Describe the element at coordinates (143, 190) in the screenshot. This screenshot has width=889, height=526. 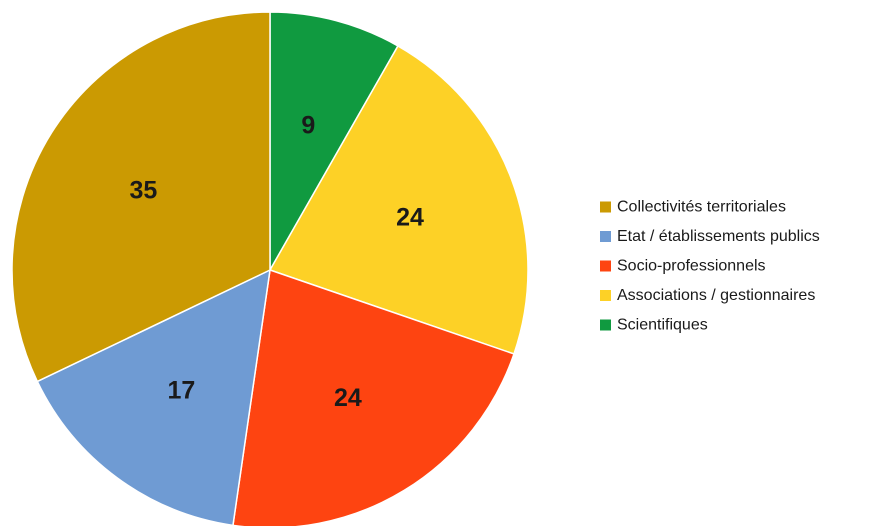
I see `data-label-collectivites-territoriales: 35` at that location.